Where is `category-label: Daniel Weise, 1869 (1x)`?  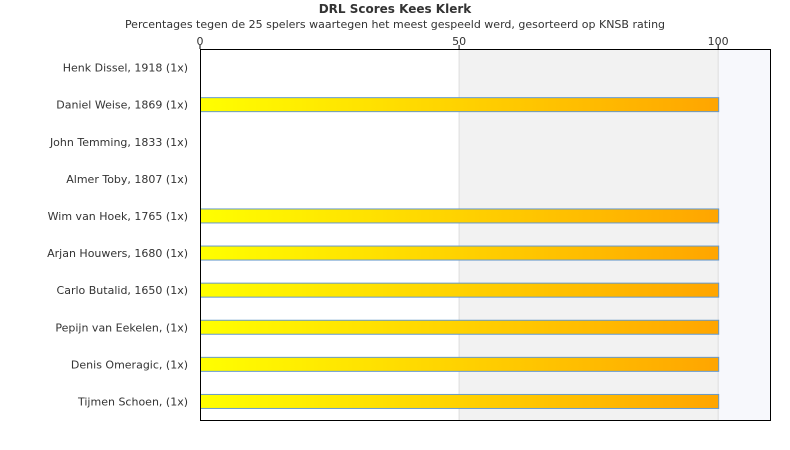 category-label: Daniel Weise, 1869 (1x) is located at coordinates (122, 105).